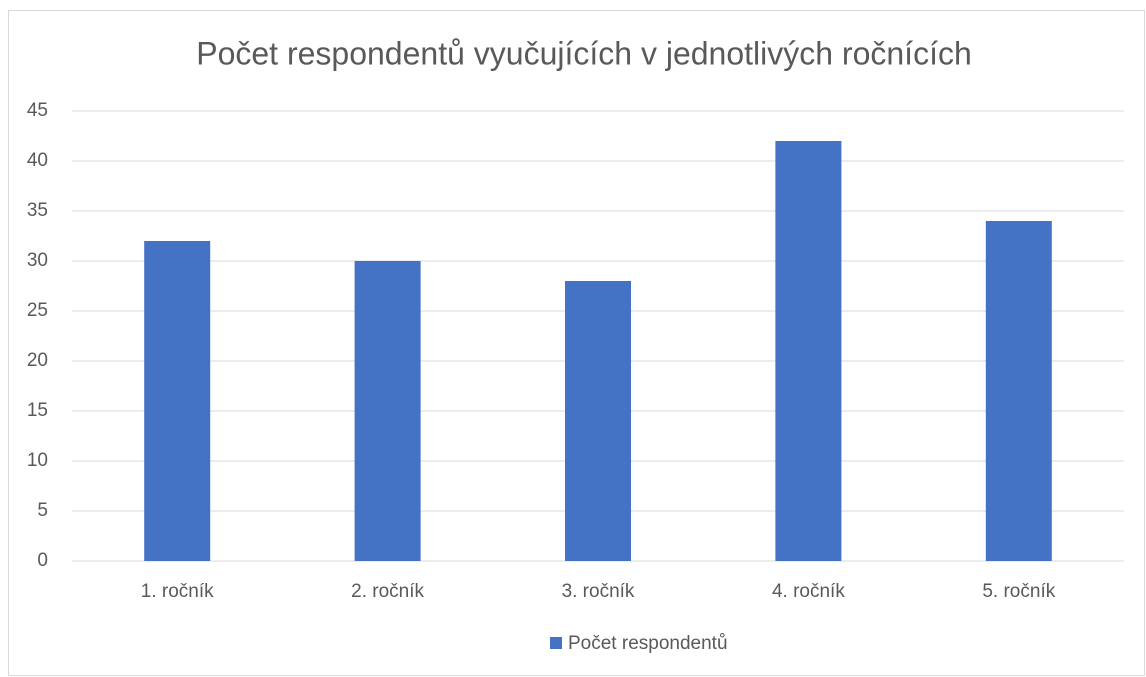 This screenshot has width=1146, height=677. What do you see at coordinates (37, 210) in the screenshot?
I see `y-tick-label: 35` at bounding box center [37, 210].